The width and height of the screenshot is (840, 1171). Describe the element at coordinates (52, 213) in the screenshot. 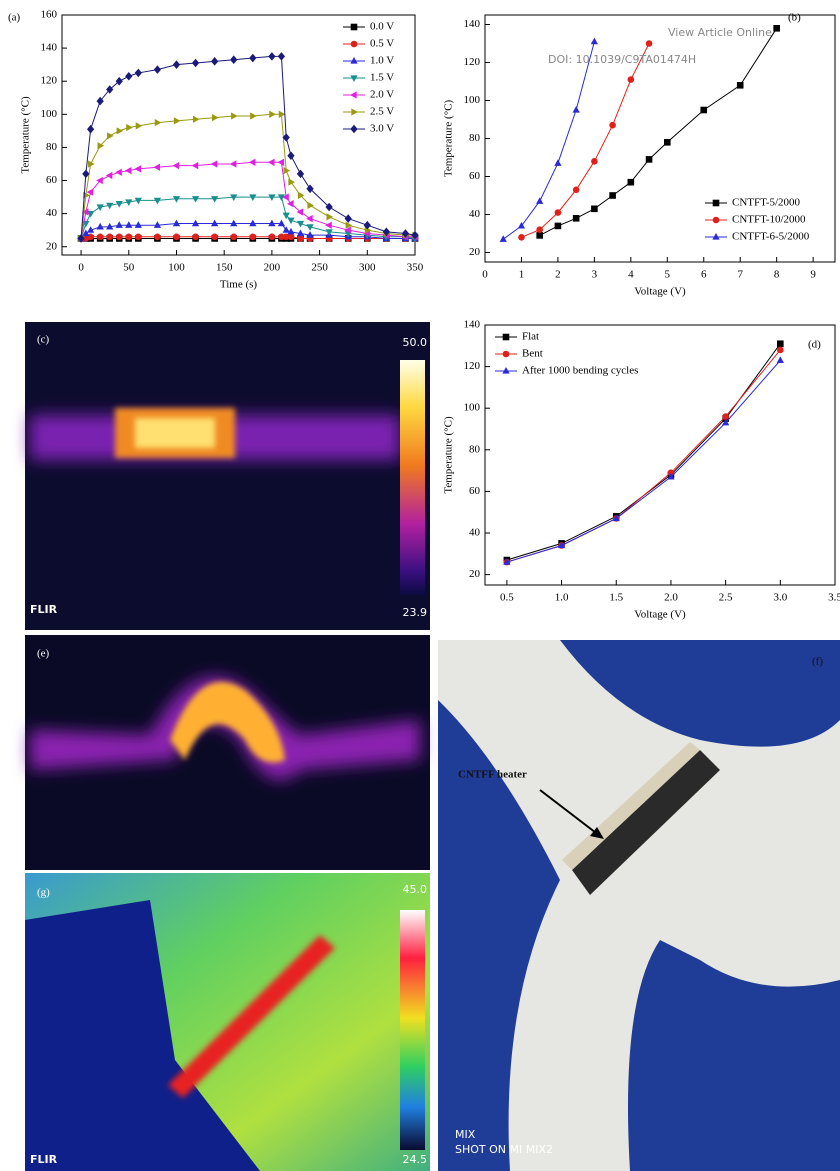

I see `y-tick-label: 40` at that location.